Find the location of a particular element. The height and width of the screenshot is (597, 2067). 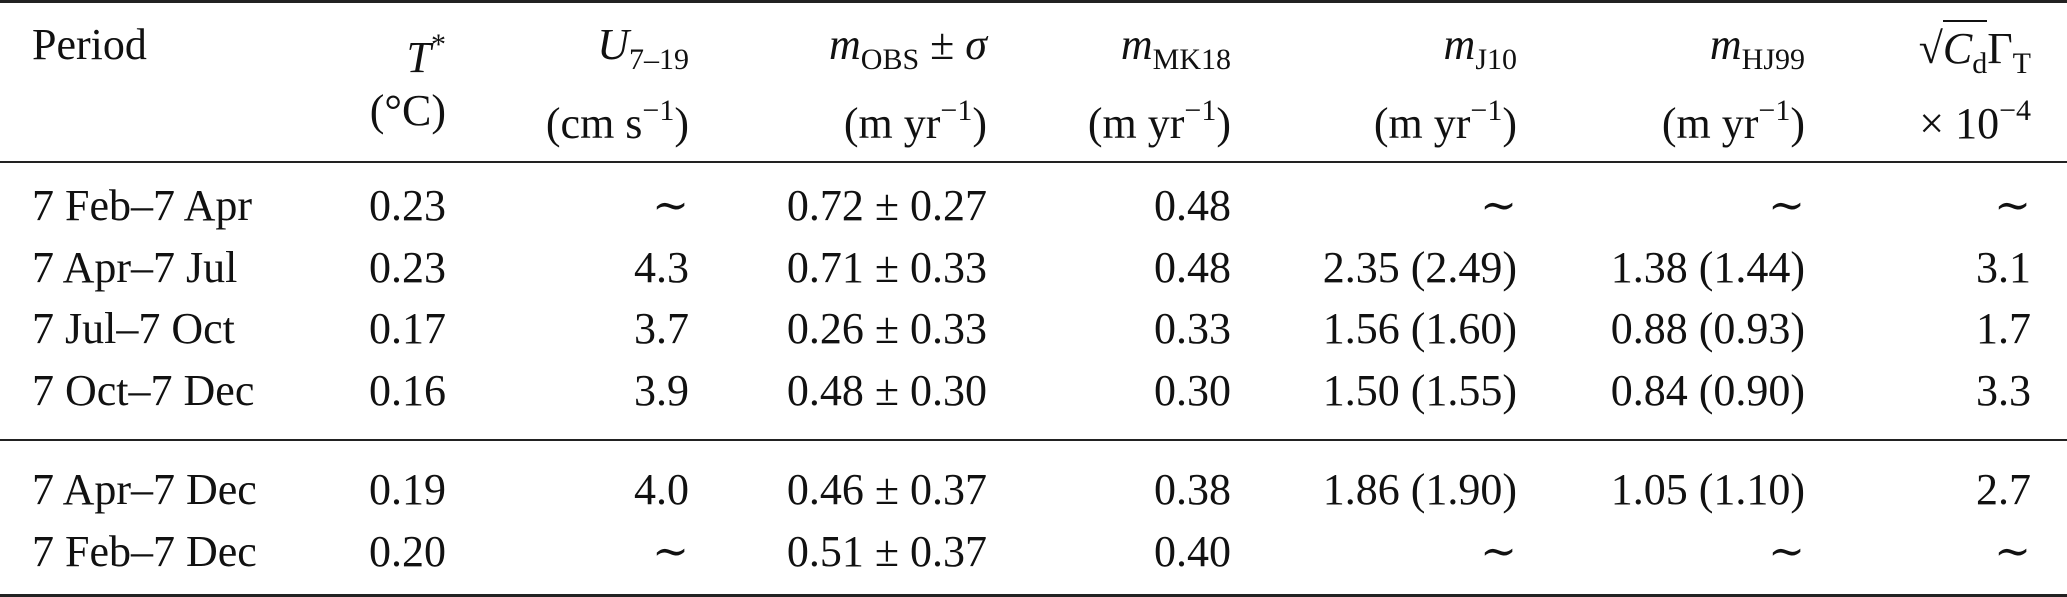

header-period: Period is located at coordinates (89, 44).